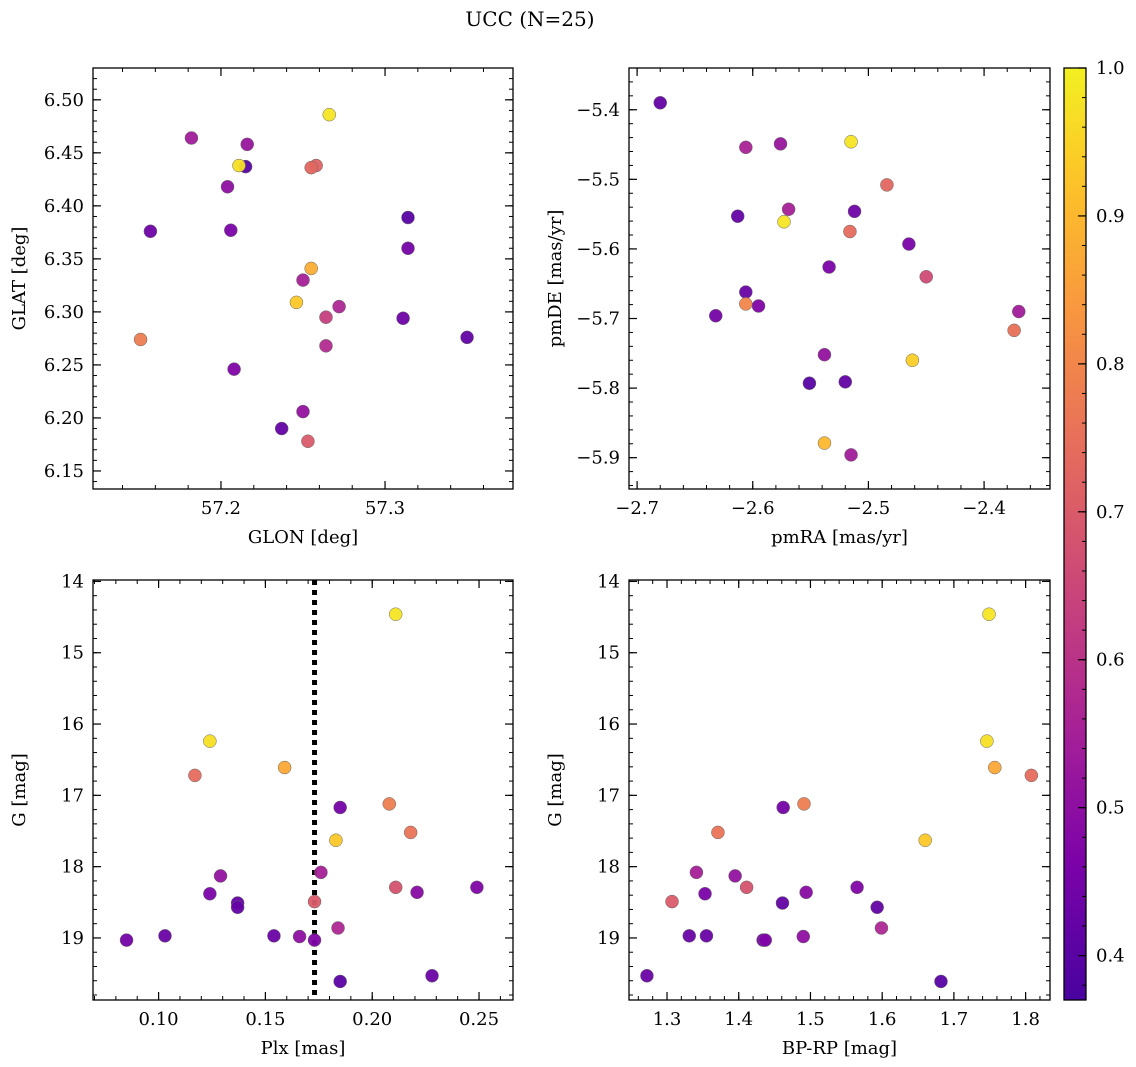 The width and height of the screenshot is (1136, 1067). I want to click on colorbar-gradient, so click(1075, 534).